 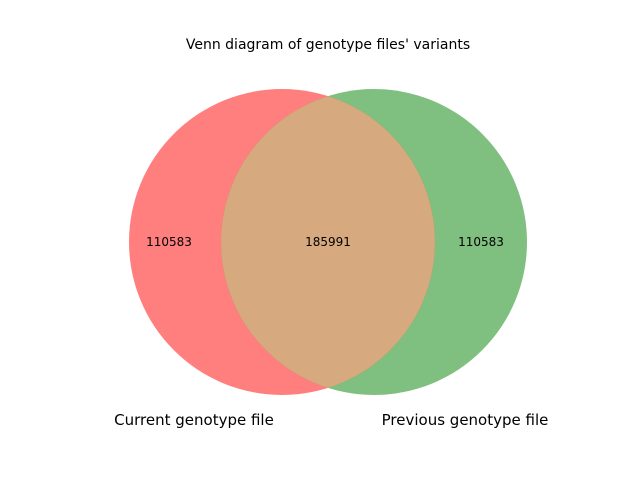 What do you see at coordinates (194, 420) in the screenshot?
I see `set-label-current: Current genotype file` at bounding box center [194, 420].